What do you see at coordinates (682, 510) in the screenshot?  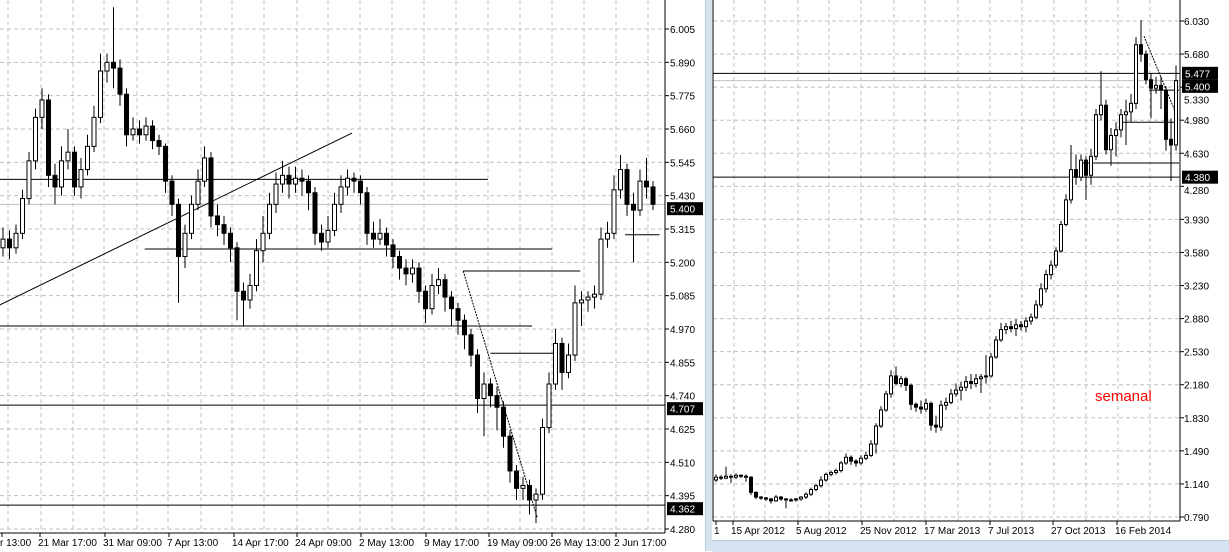 I see `price-label: 4.362` at bounding box center [682, 510].